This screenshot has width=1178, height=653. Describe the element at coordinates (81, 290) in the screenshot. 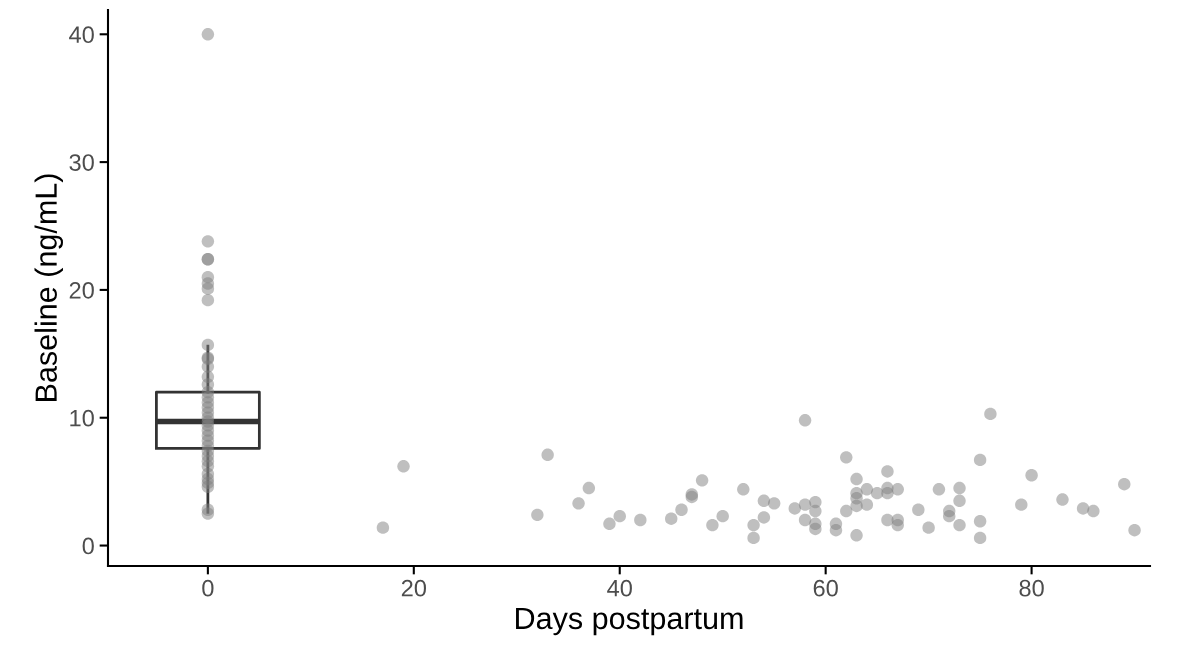

I see `y-tick-label: 20` at that location.